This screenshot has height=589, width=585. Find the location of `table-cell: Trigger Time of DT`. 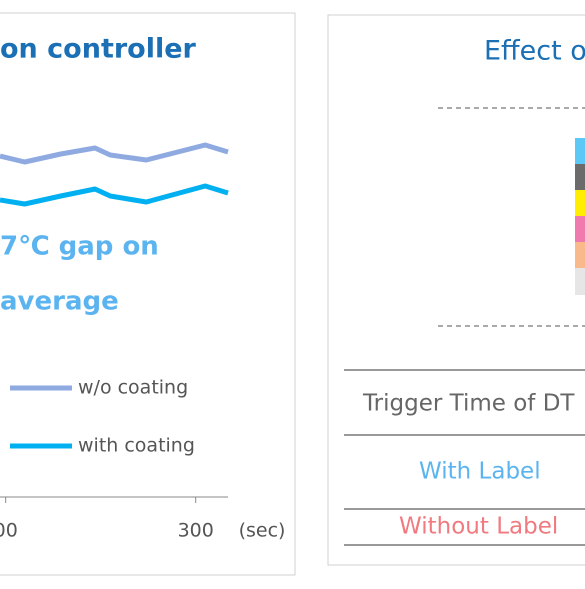

table-cell: Trigger Time of DT is located at coordinates (468, 404).